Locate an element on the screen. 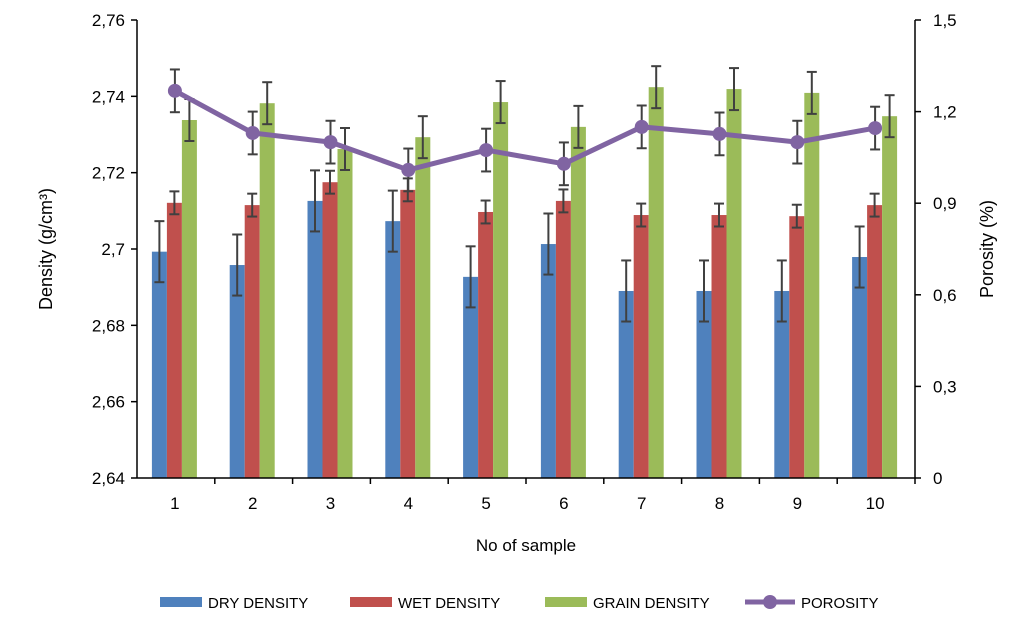 The image size is (1013, 627). y-right-tick-label: 0,6 is located at coordinates (945, 295).